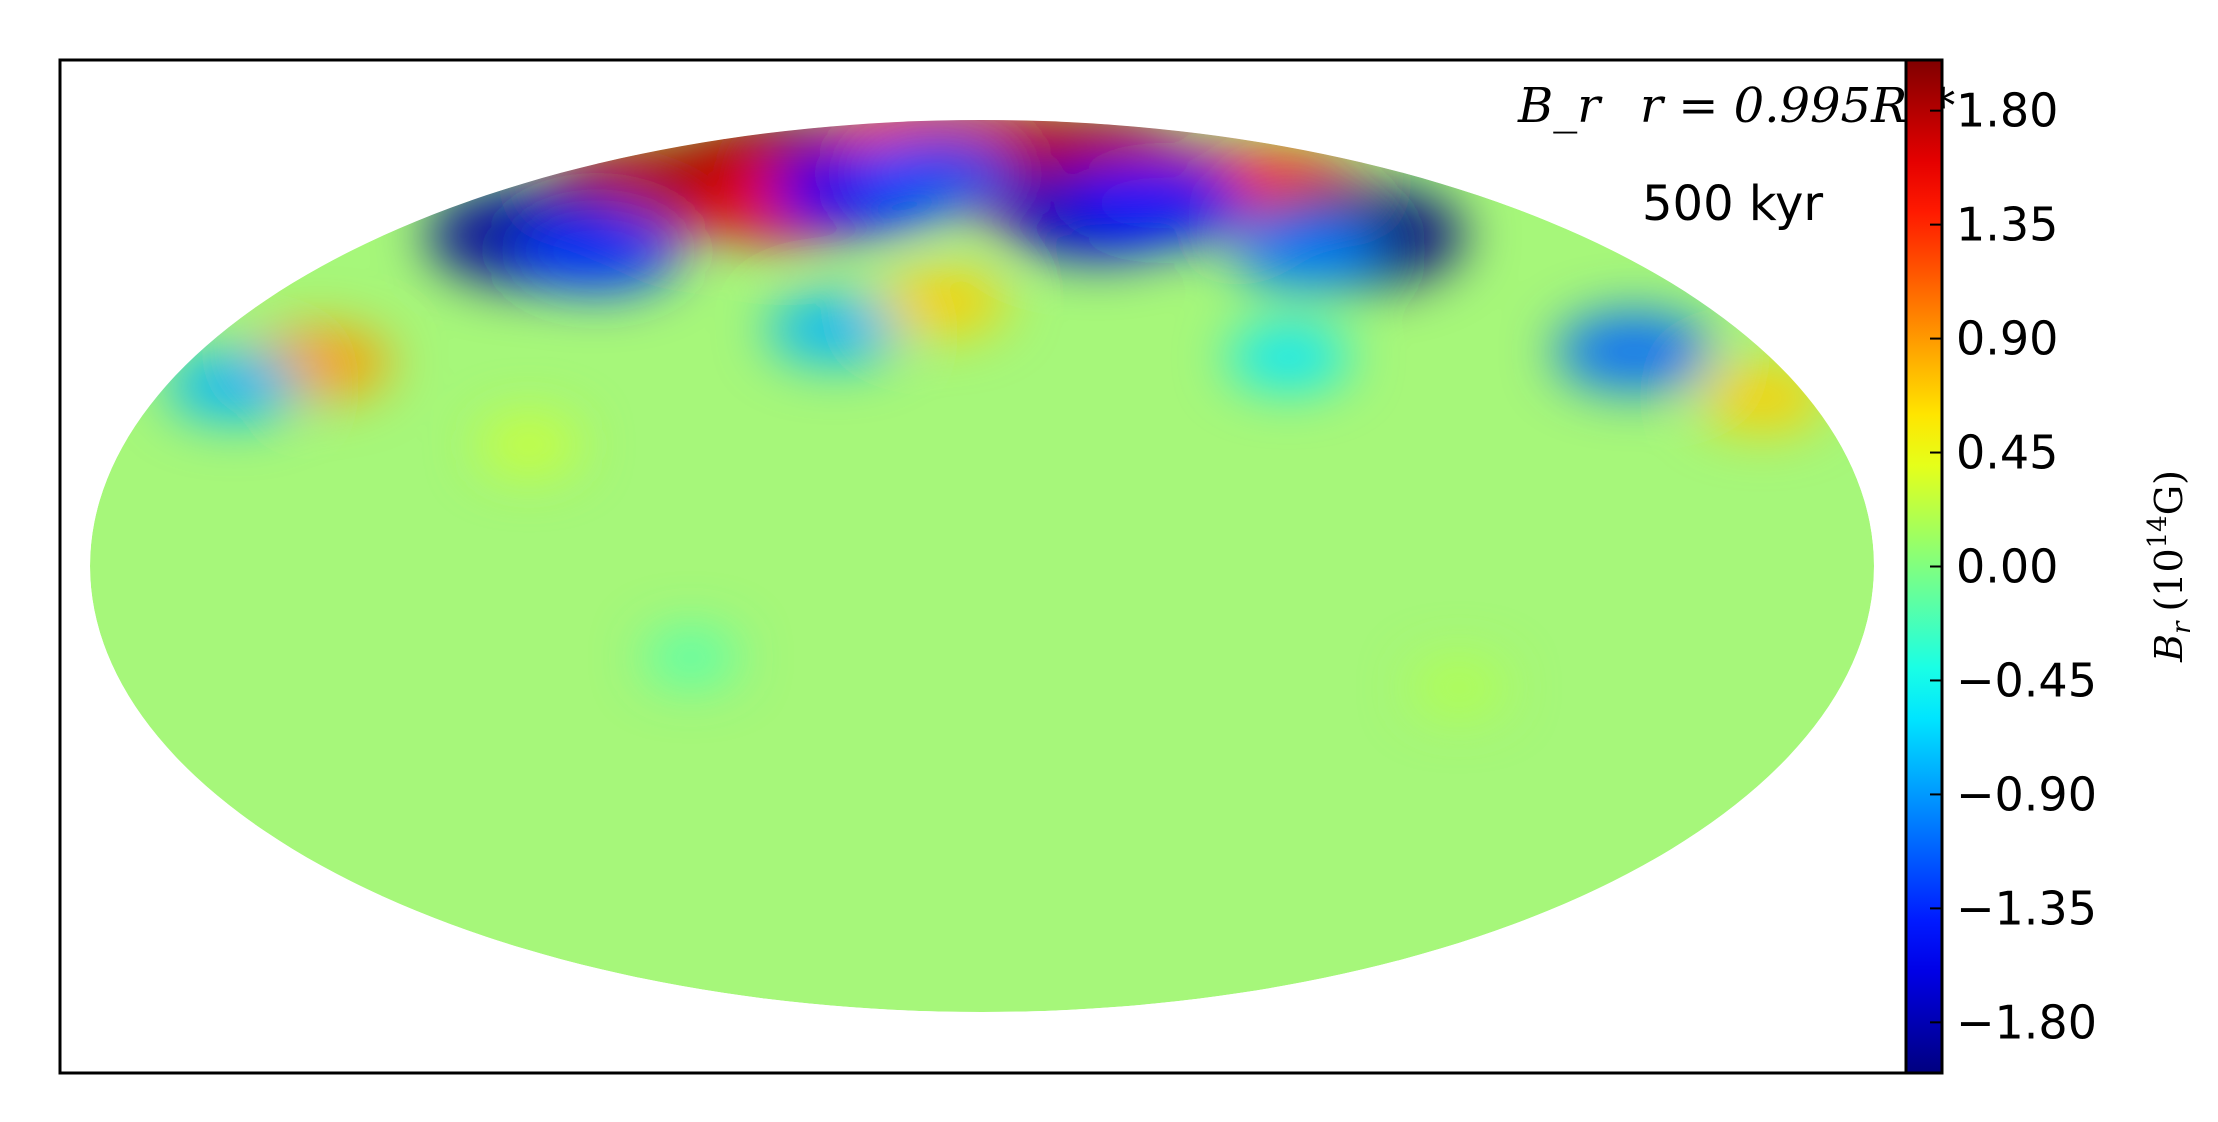  I want to click on colorbar-tick-label: −0.45, so click(2026, 680).